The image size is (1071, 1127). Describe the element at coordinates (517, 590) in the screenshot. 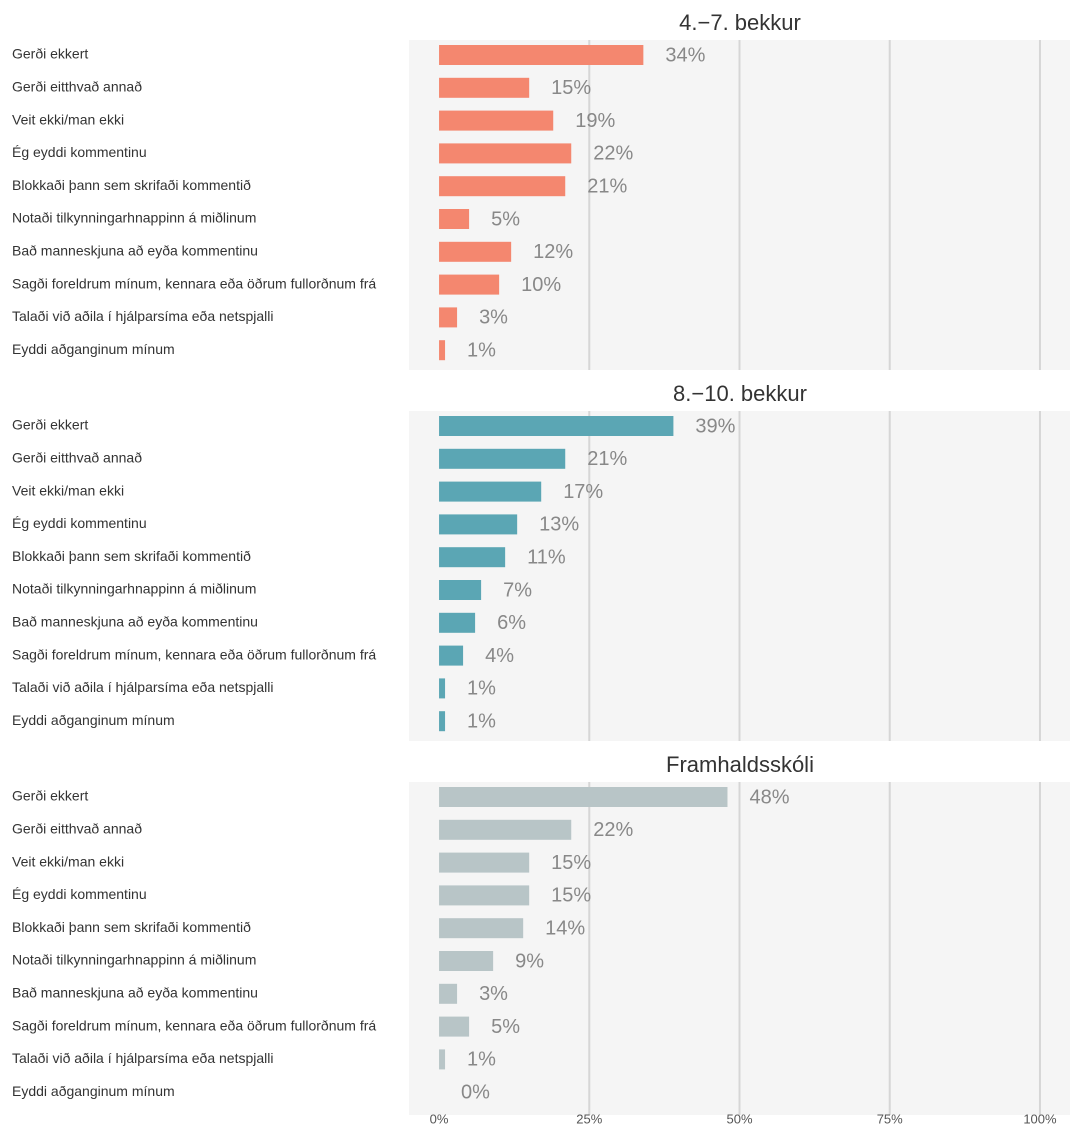

I see `value-label: 7%` at that location.